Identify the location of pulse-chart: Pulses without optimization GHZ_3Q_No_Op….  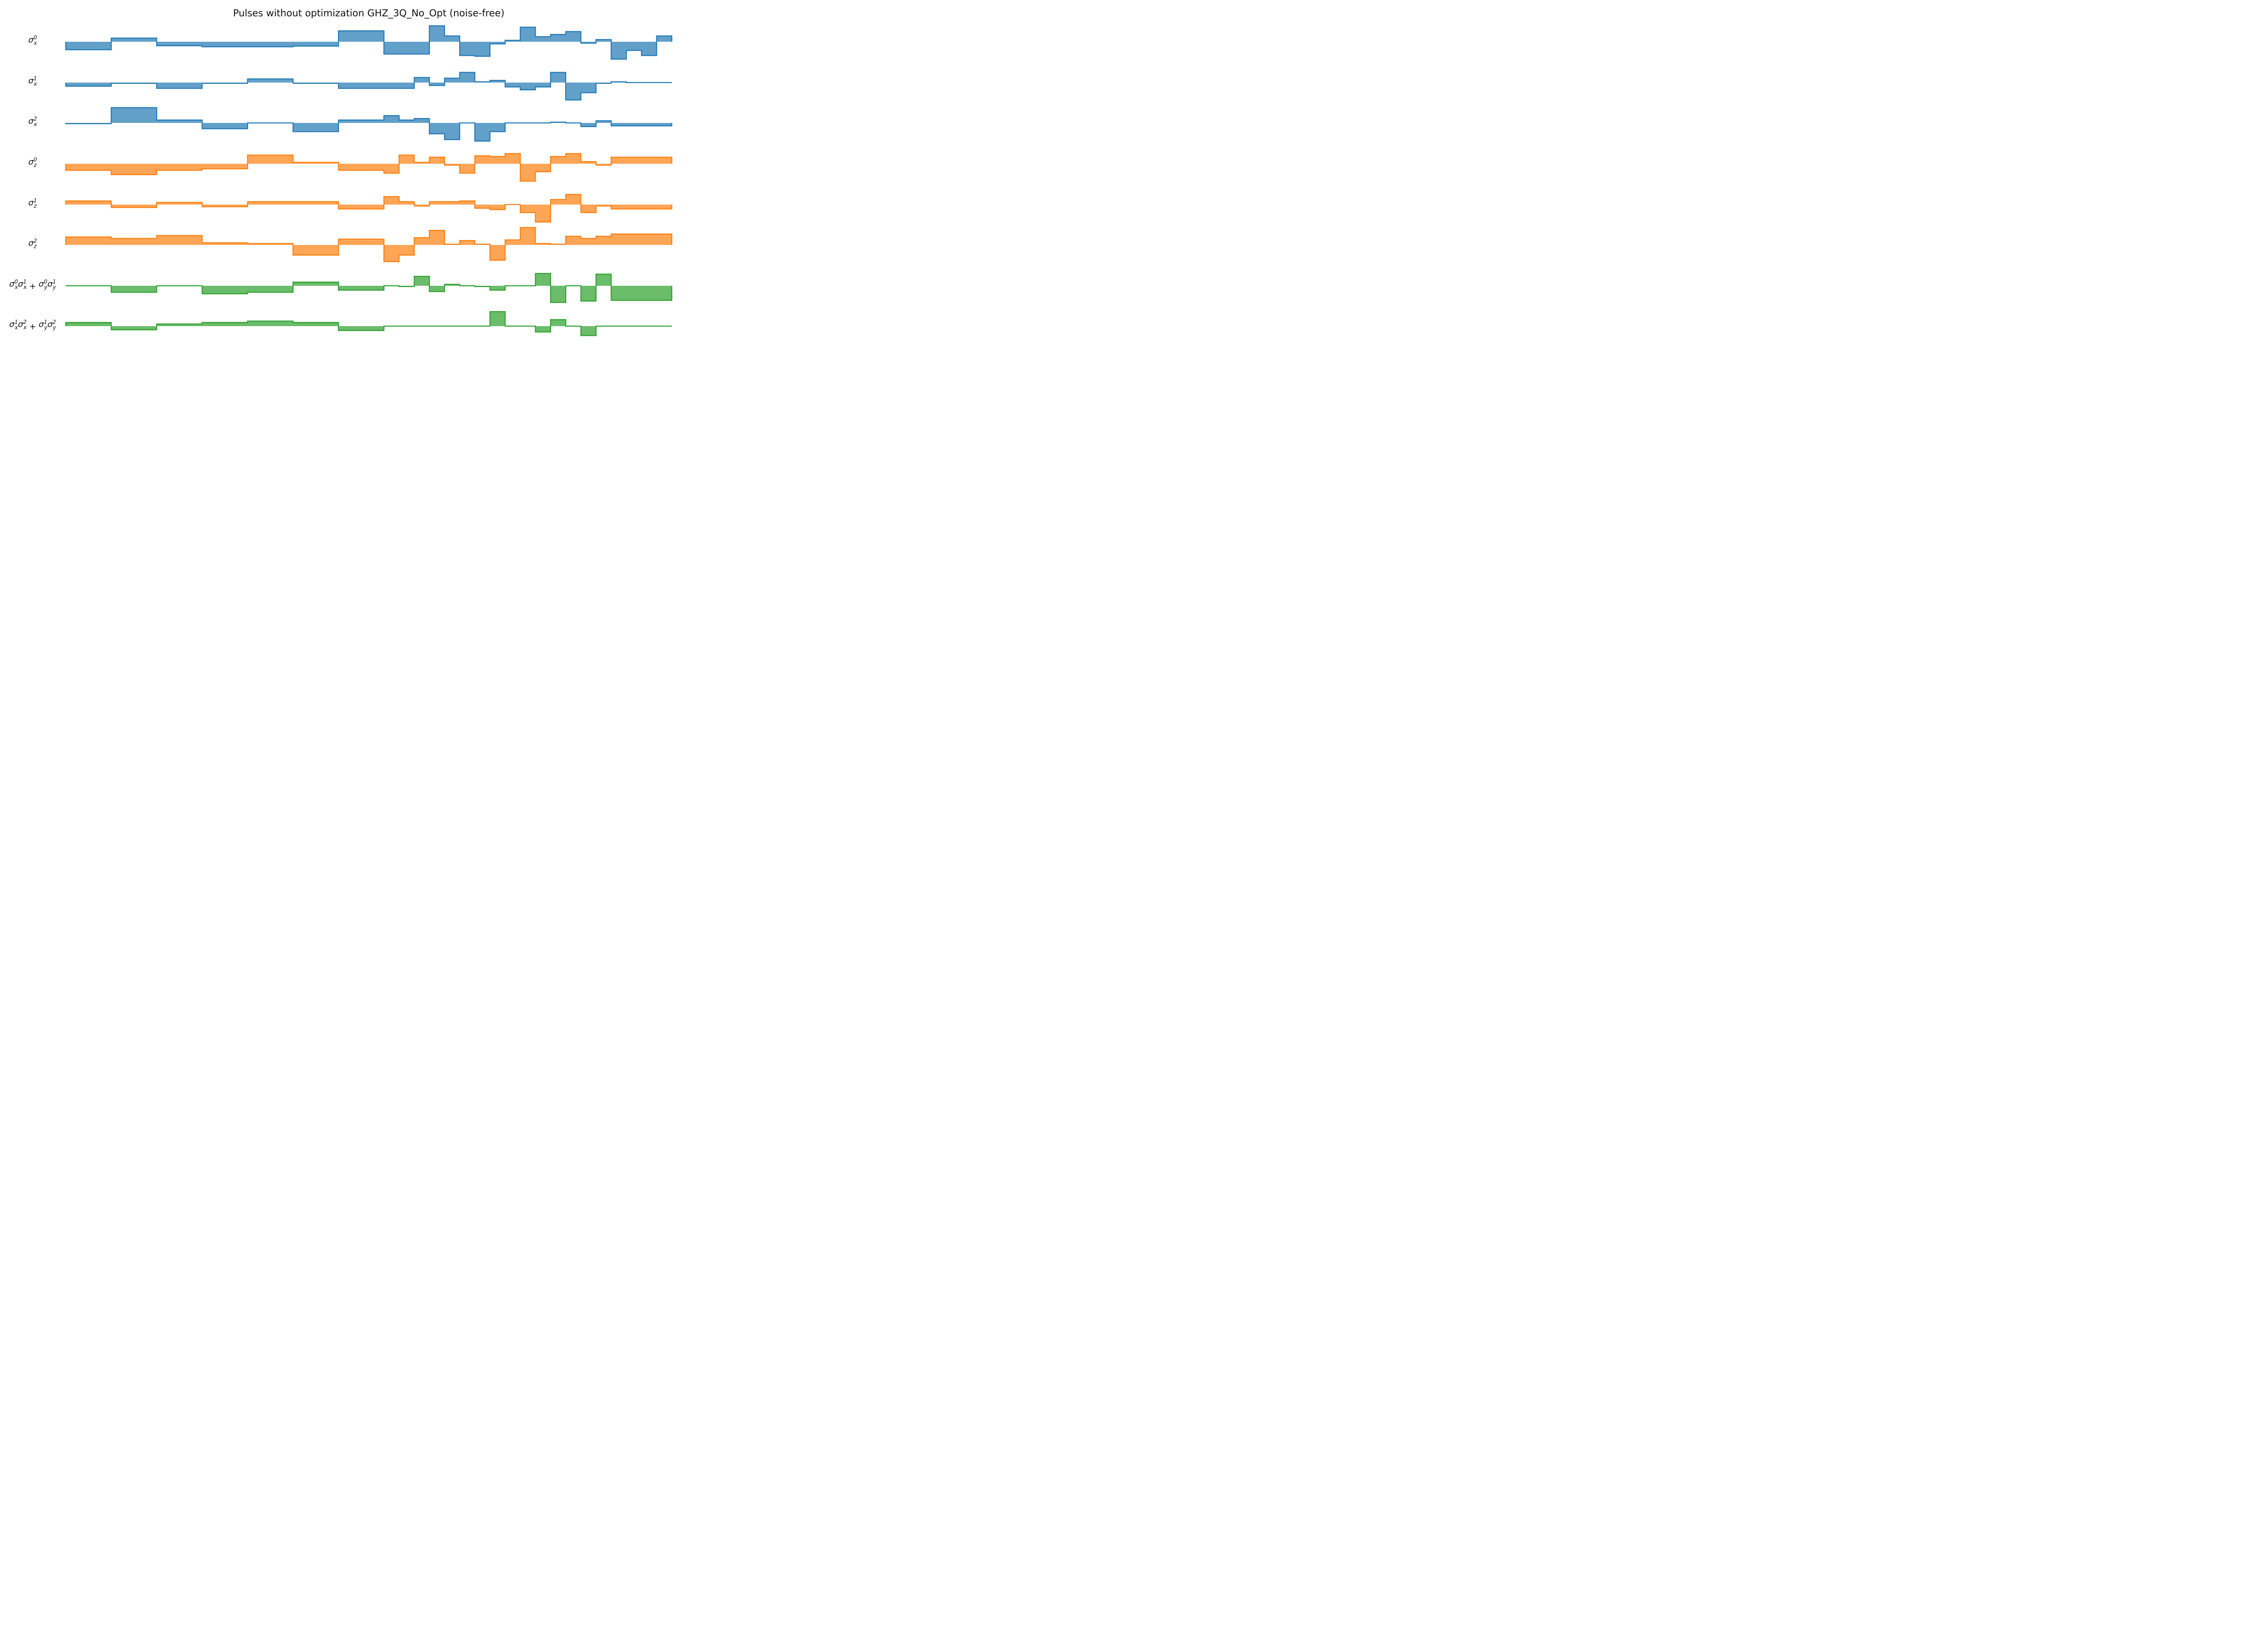
(341, 172).